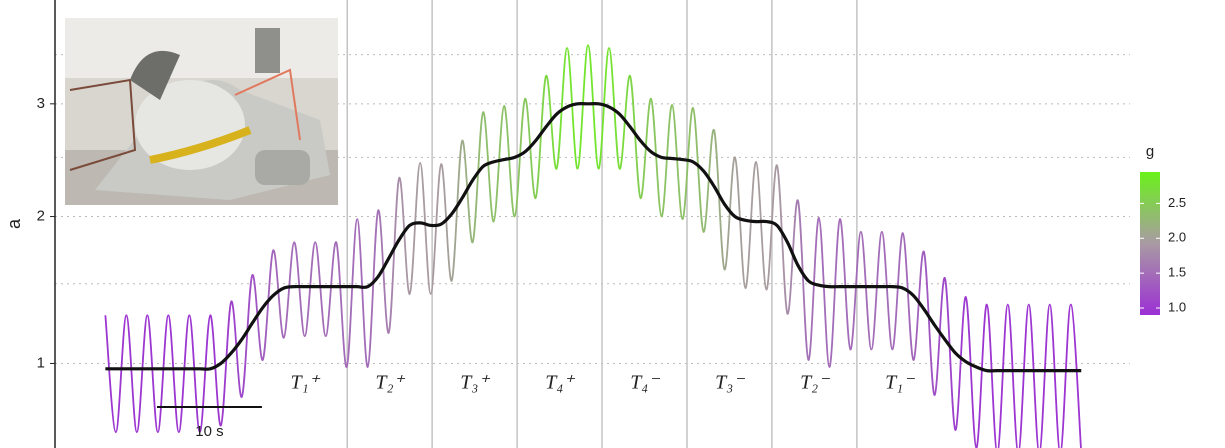 This screenshot has height=448, width=1225. Describe the element at coordinates (201, 48) in the screenshot. I see `photo-wall` at that location.